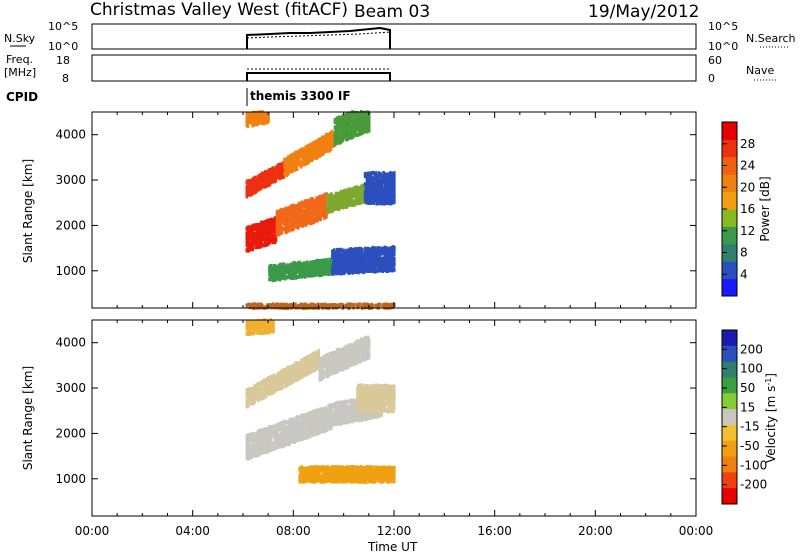  Describe the element at coordinates (19, 59) in the screenshot. I see `freq-label: Freq.` at that location.